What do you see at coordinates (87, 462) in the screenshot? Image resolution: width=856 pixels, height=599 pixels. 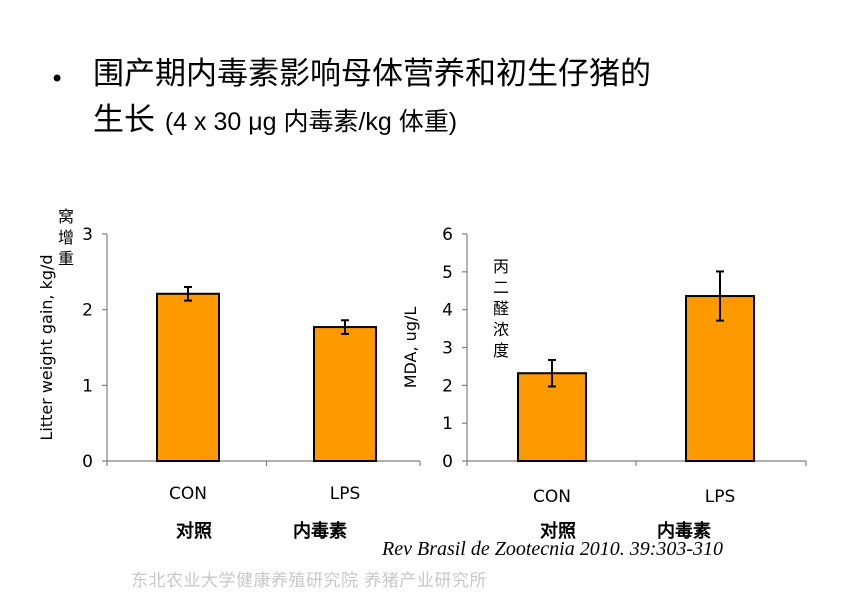 I see `chart1-y-tick-label: 0` at bounding box center [87, 462].